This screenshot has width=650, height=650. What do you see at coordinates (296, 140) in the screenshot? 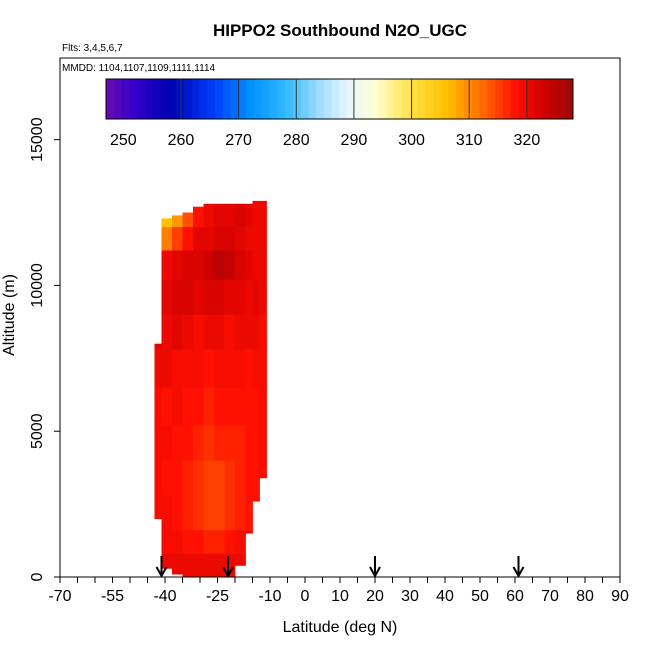
I see `colorbar-tick-label: 280` at bounding box center [296, 140].